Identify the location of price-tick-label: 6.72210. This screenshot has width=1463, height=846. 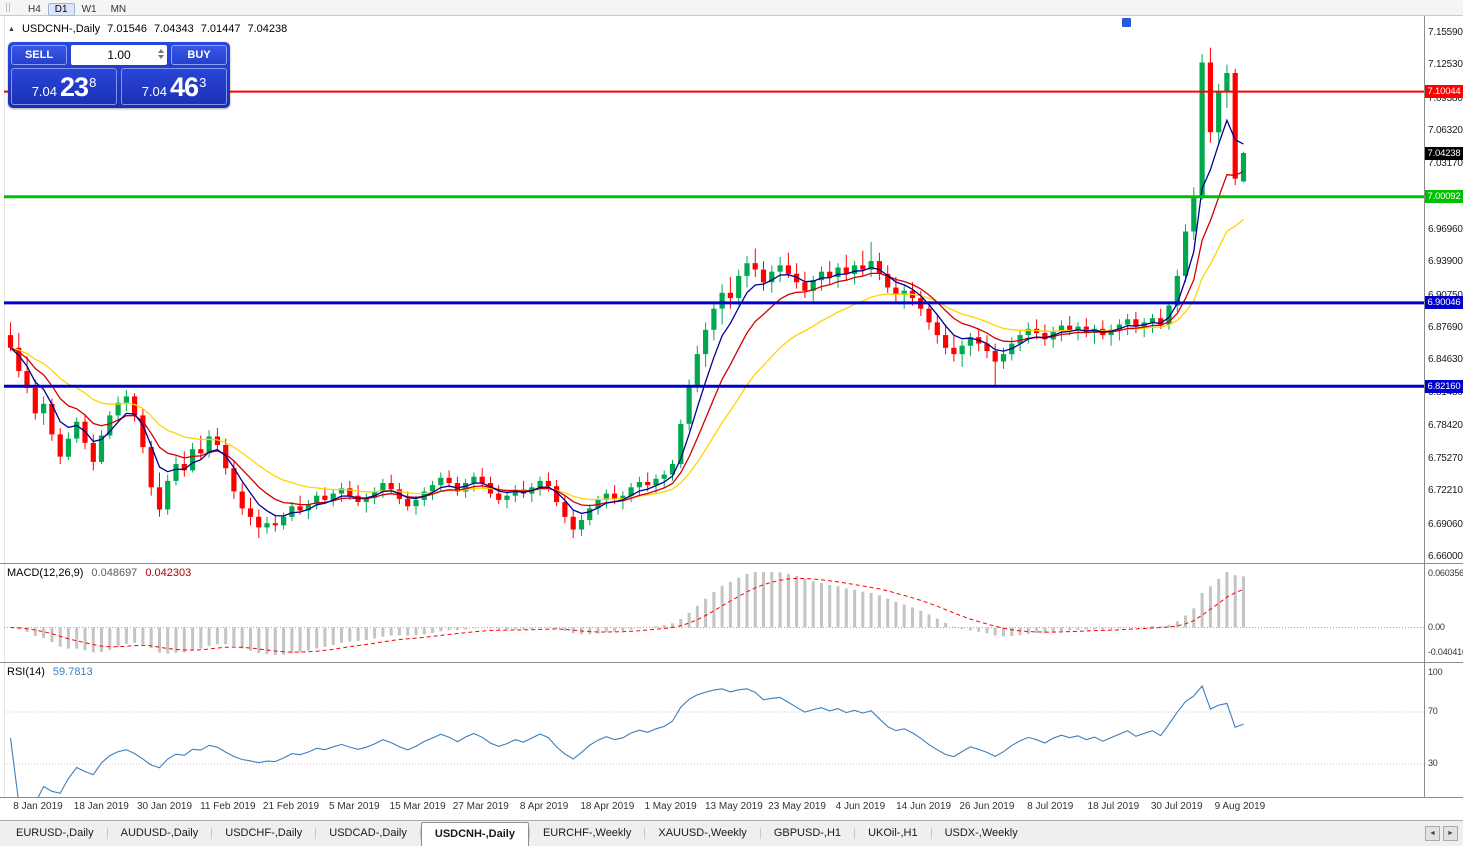
(1445, 491).